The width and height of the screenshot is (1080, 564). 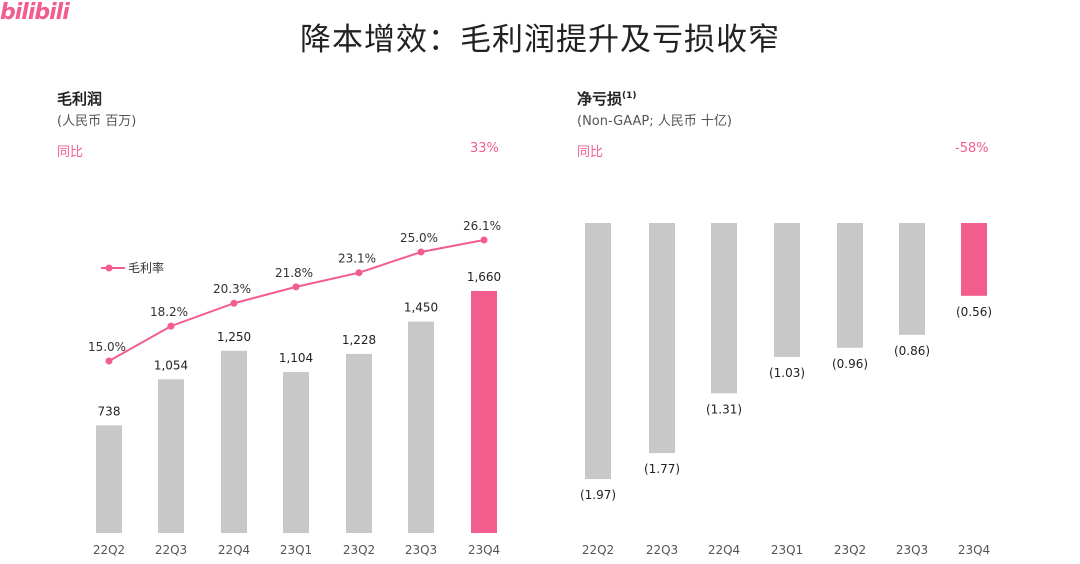 What do you see at coordinates (724, 409) in the screenshot?
I see `net-loss-value-label: (1.31)` at bounding box center [724, 409].